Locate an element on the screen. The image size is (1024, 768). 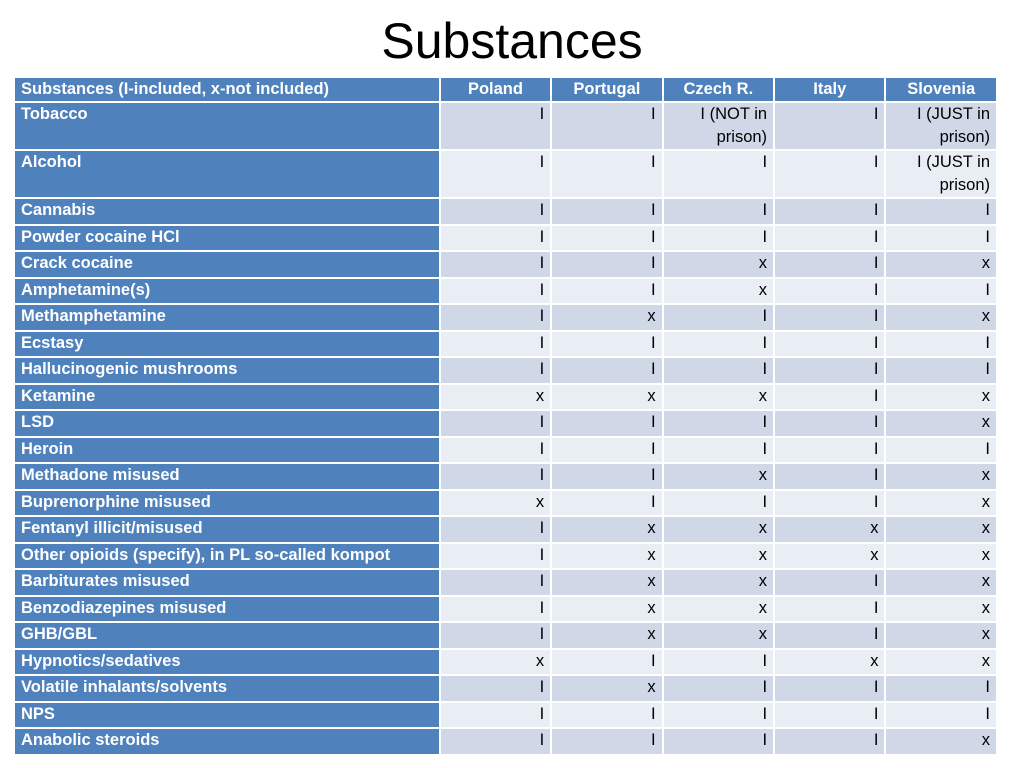
row-label-substance: NPS is located at coordinates (227, 714).